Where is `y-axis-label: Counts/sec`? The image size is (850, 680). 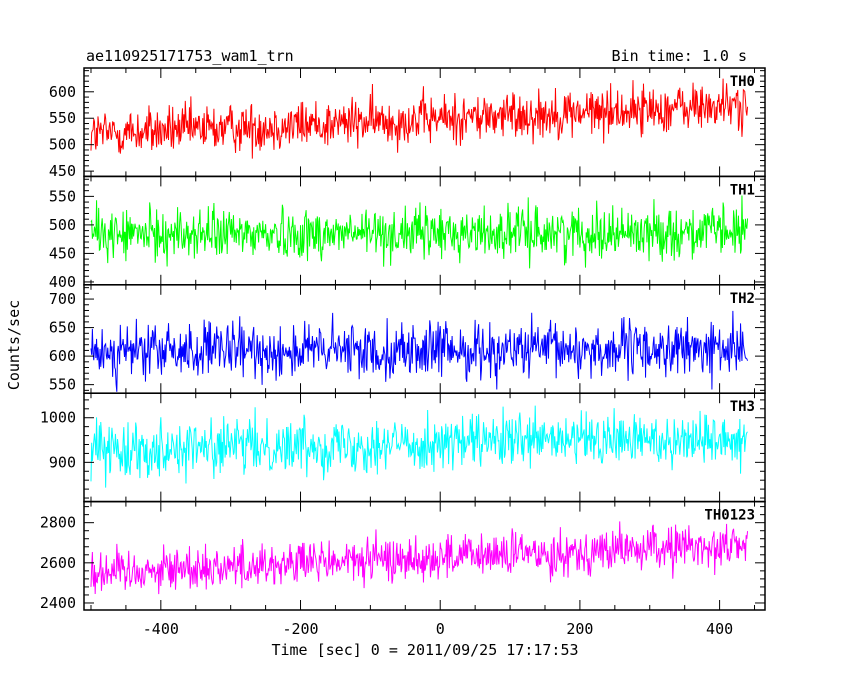
y-axis-label: Counts/sec is located at coordinates (14, 345).